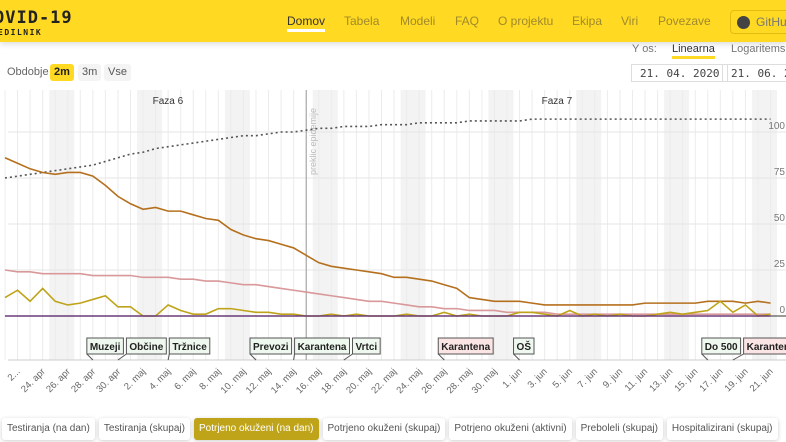  I want to click on annotation-label: Prevozi, so click(271, 347).